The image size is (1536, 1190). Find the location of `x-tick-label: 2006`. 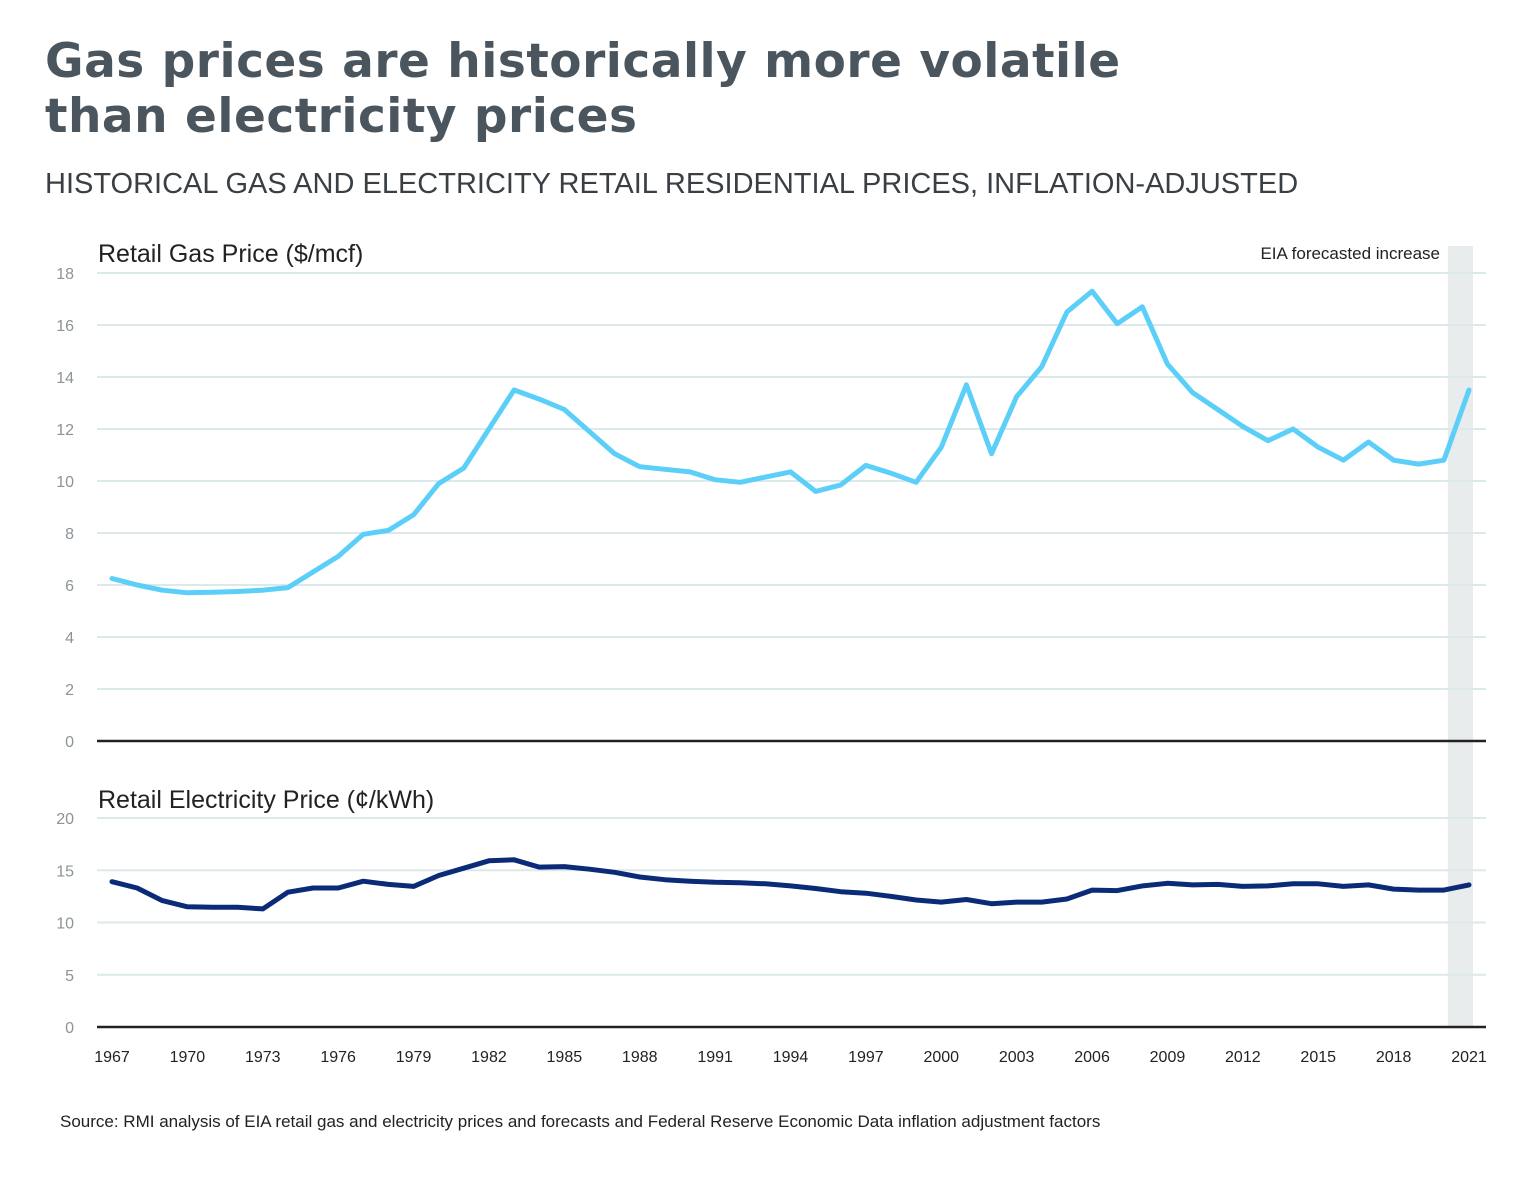

x-tick-label: 2006 is located at coordinates (1092, 1057).